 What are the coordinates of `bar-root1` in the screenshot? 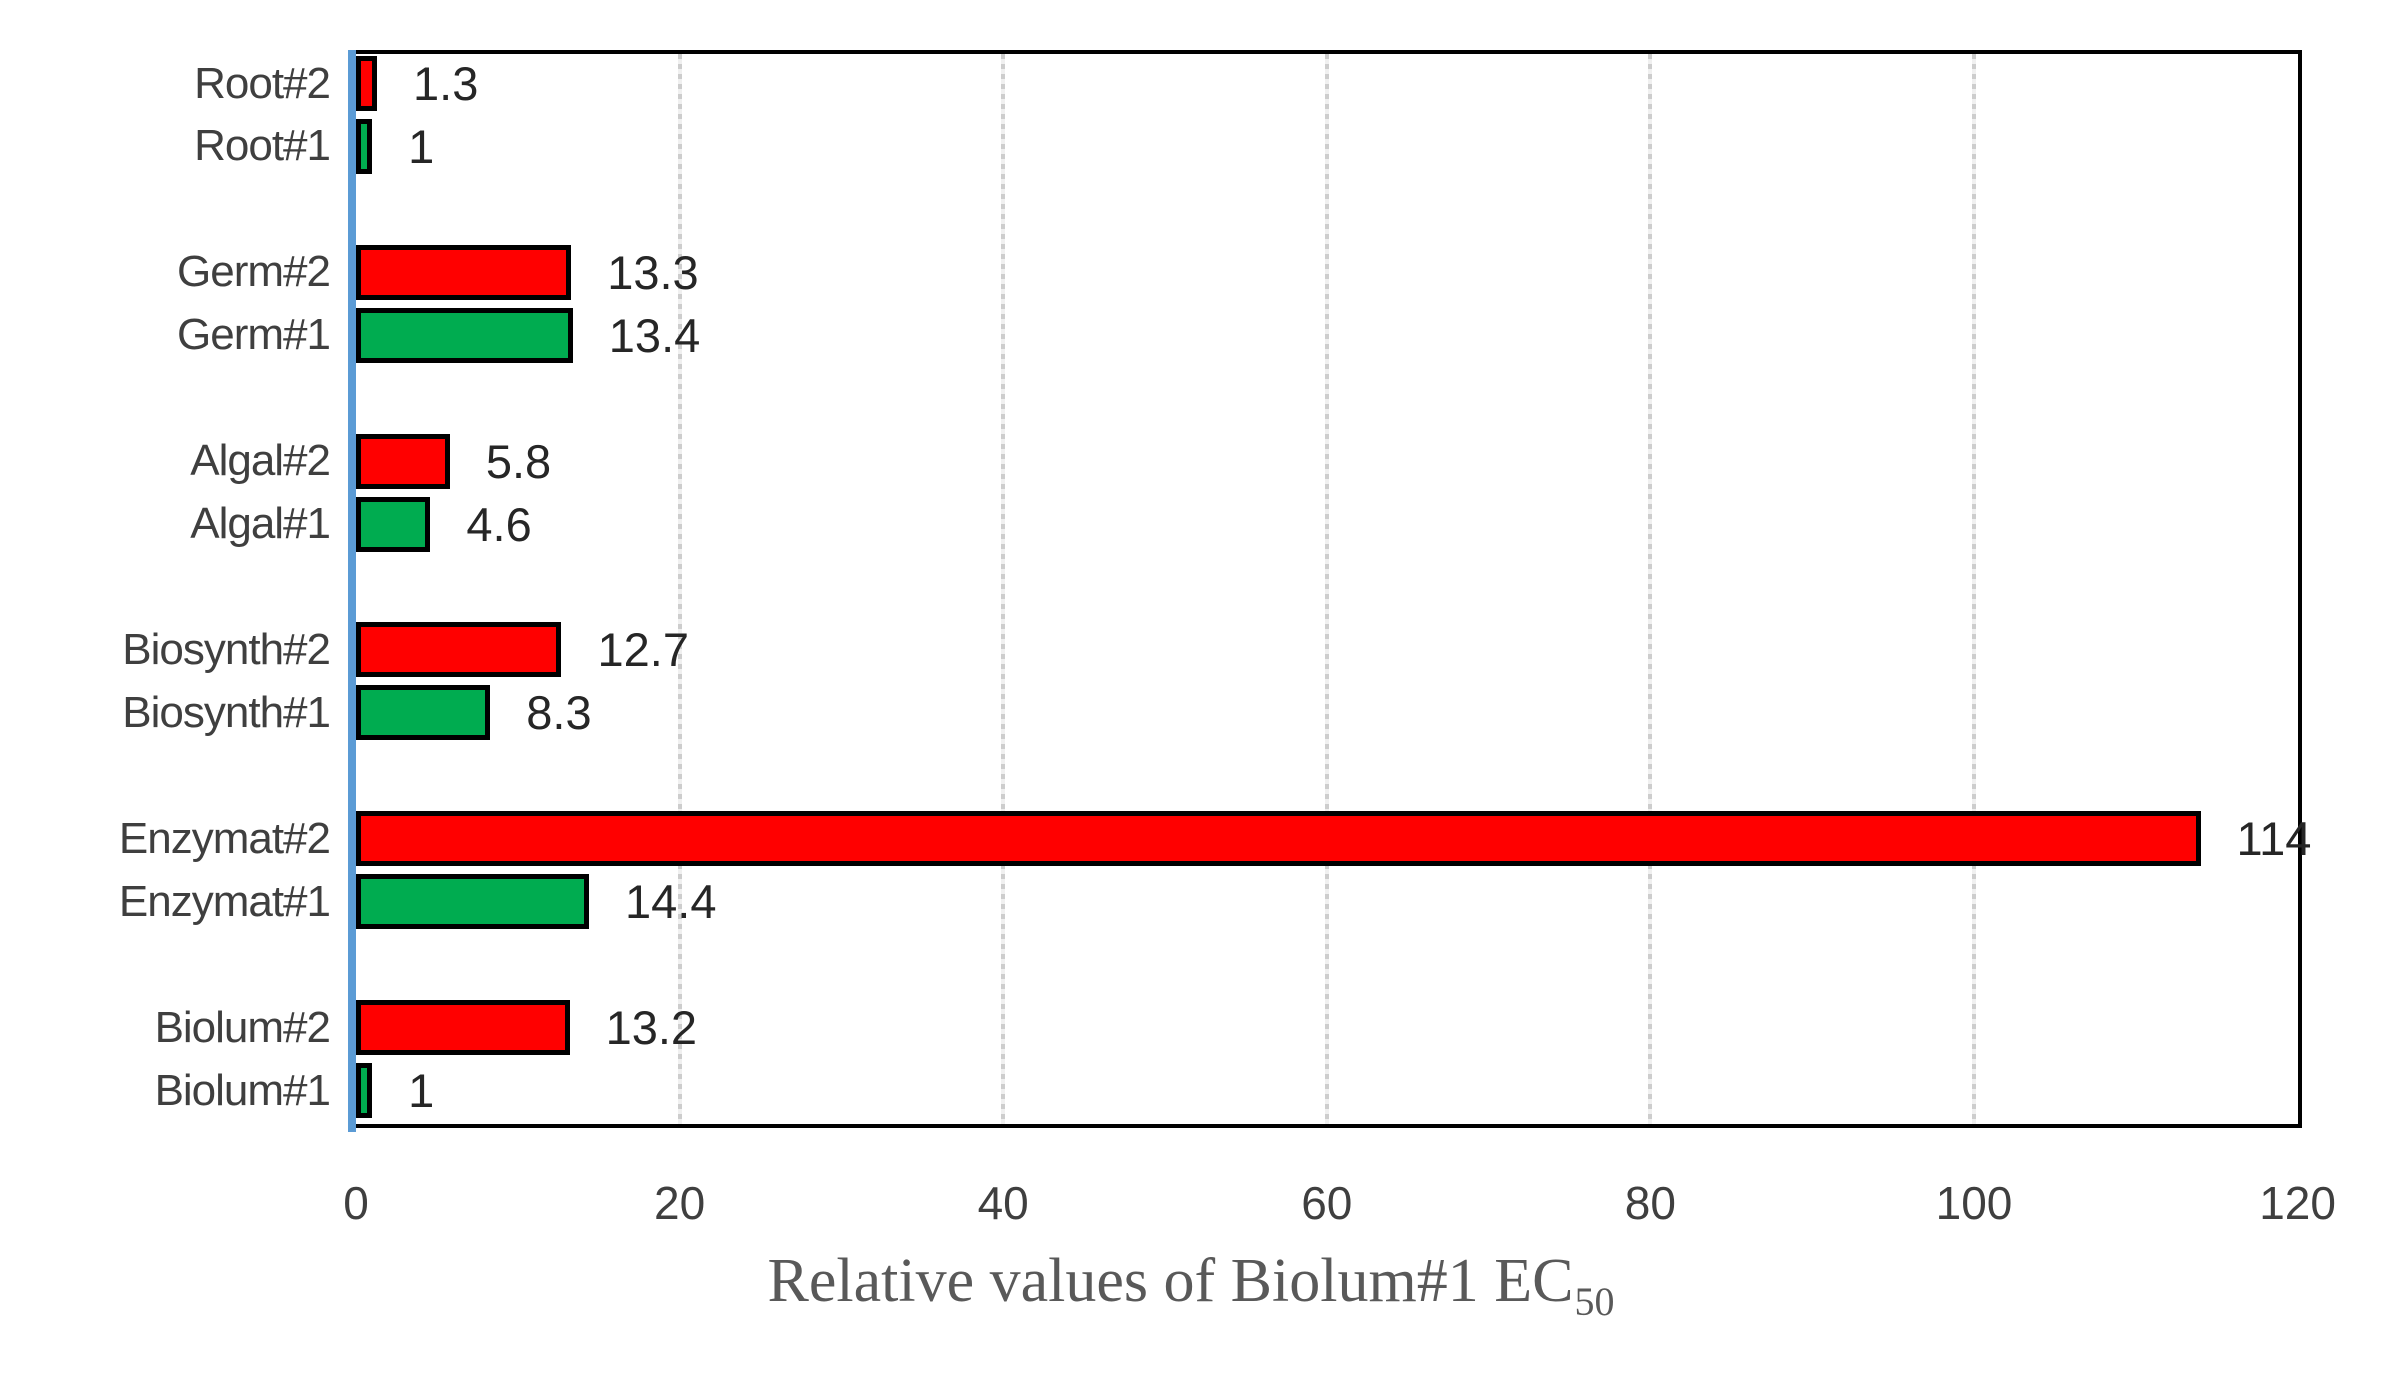 It's located at (364, 146).